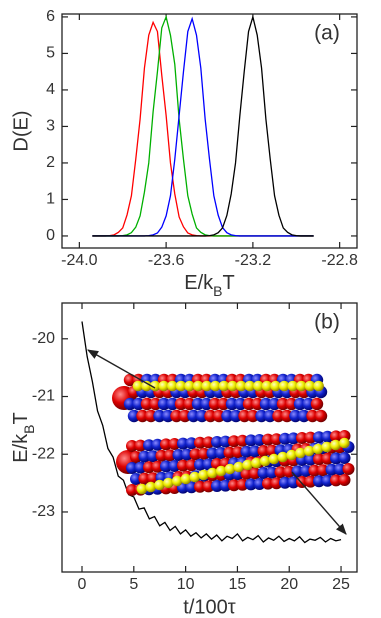 Image resolution: width=381 pixels, height=618 pixels. I want to click on axis-label-subscript: B, so click(29, 428).